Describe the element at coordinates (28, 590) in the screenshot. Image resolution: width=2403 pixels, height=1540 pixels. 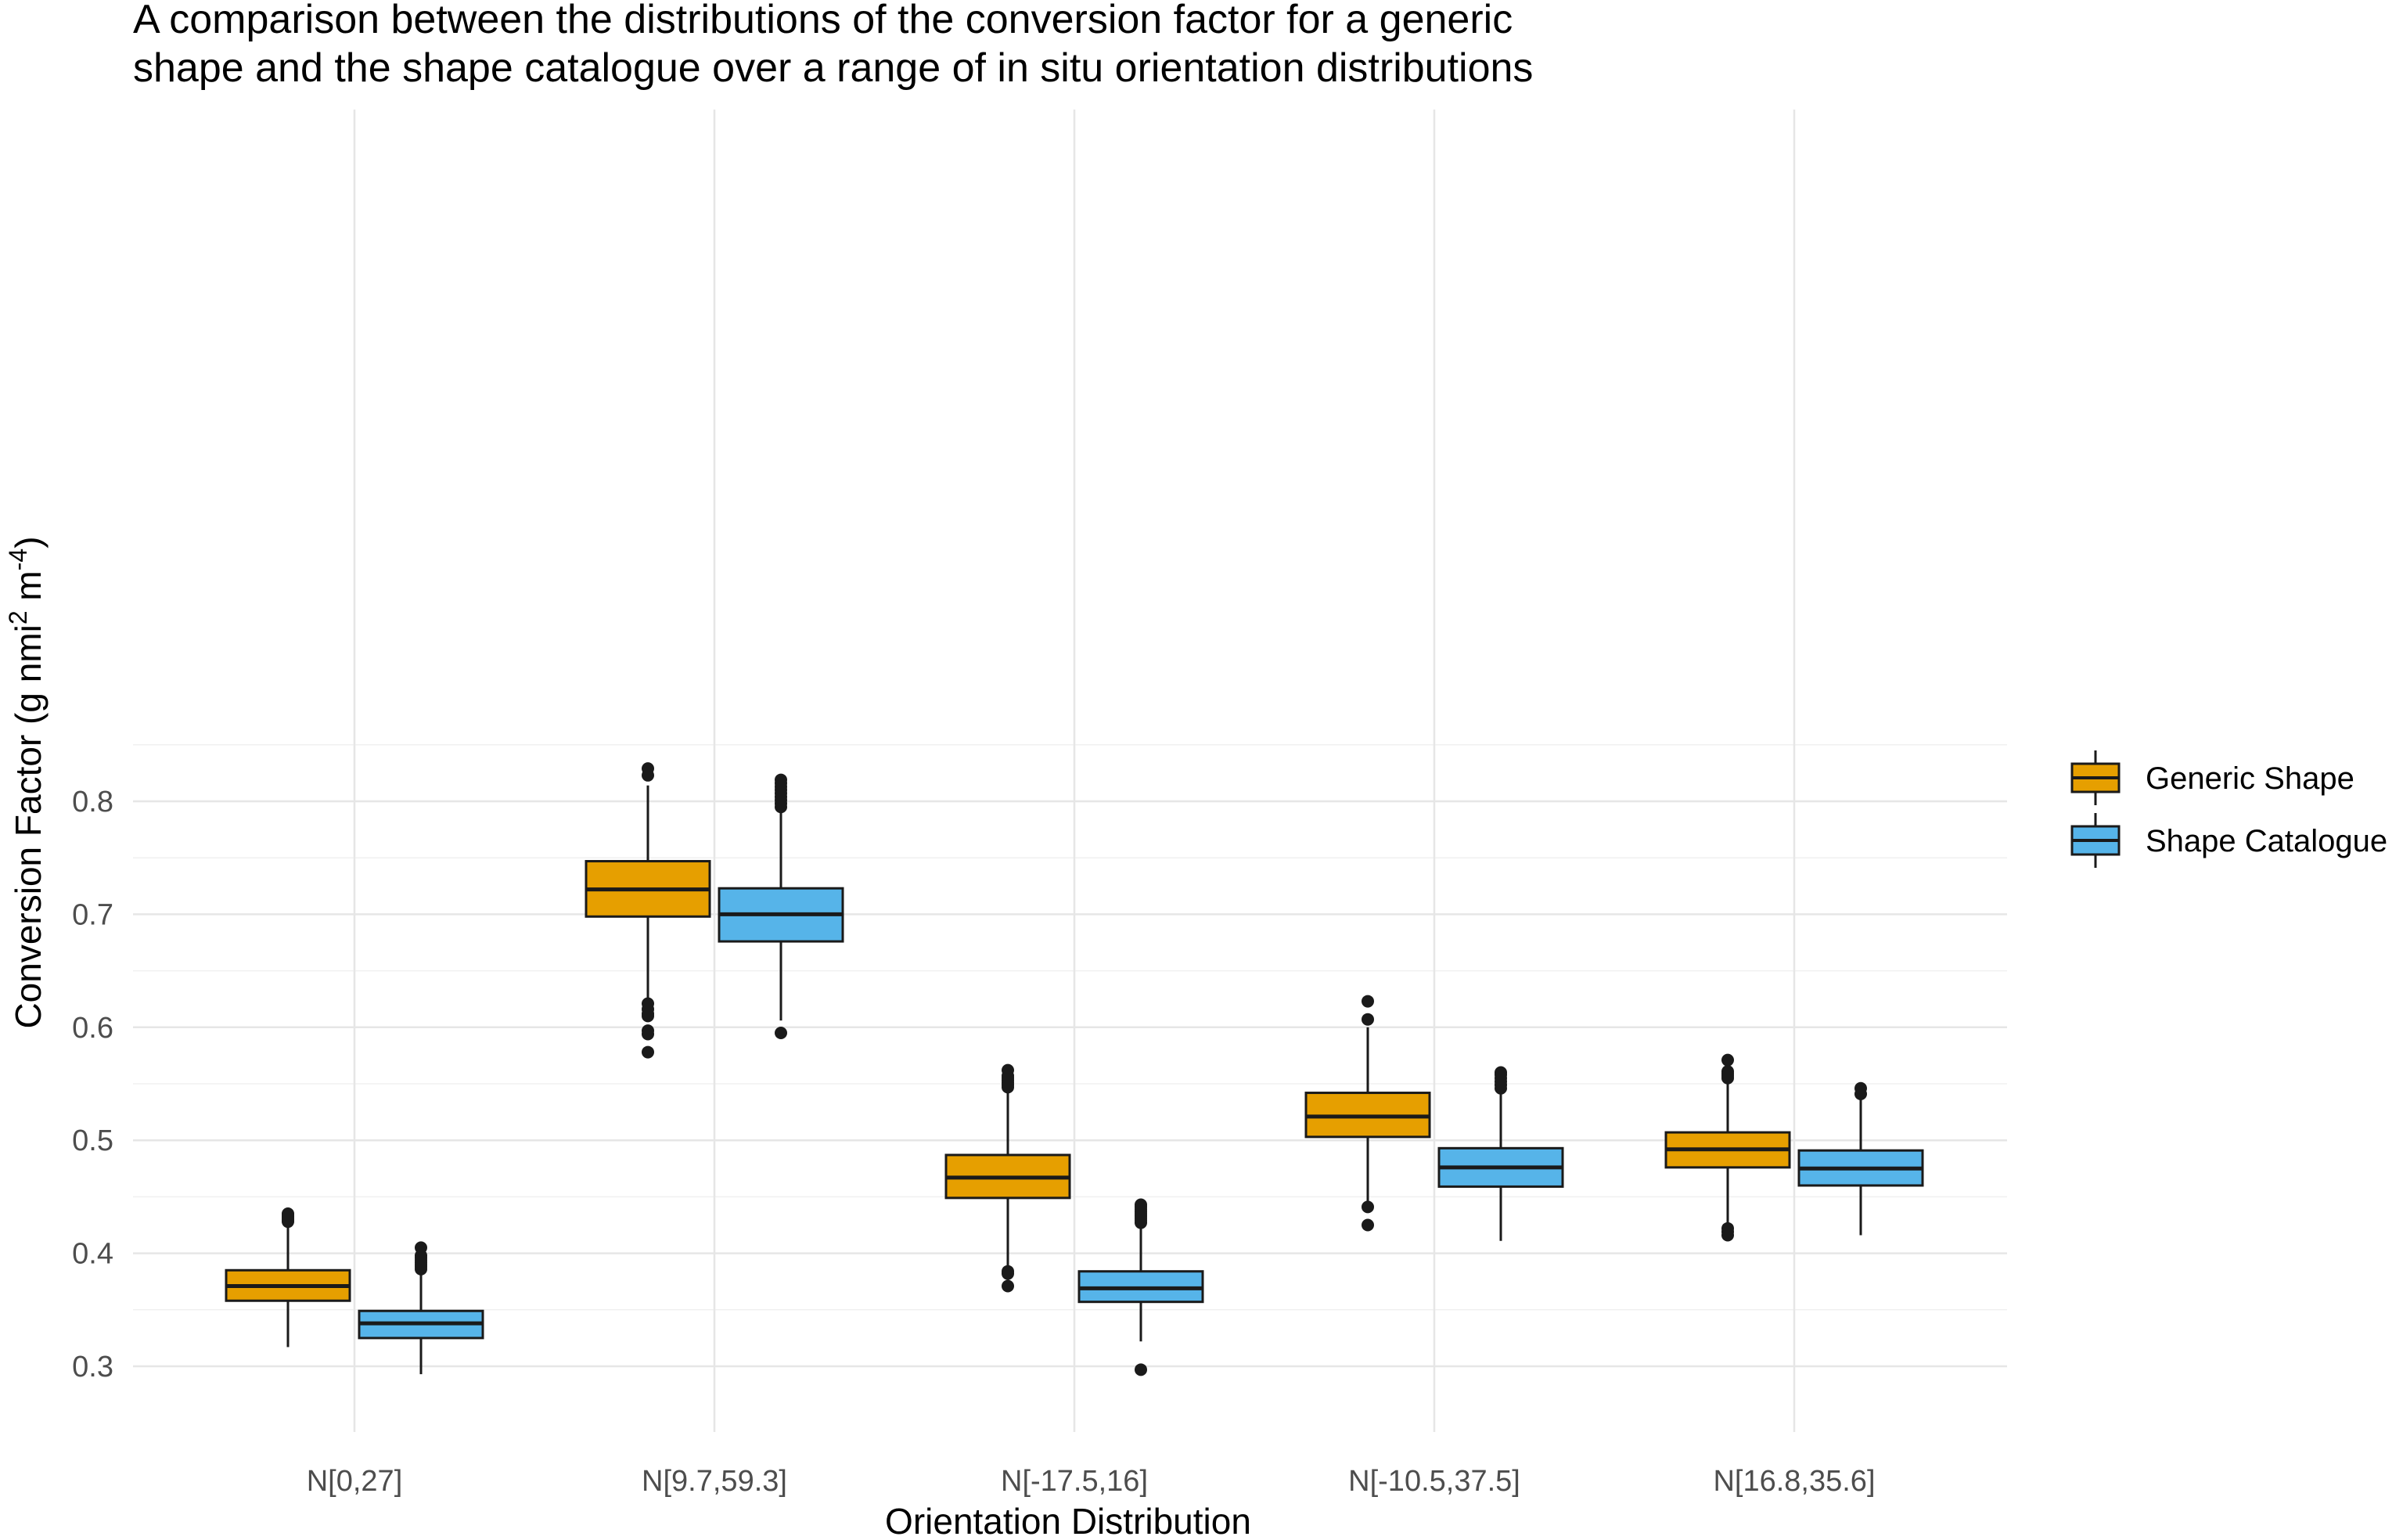
I see `y-axis-title-mid: m` at that location.